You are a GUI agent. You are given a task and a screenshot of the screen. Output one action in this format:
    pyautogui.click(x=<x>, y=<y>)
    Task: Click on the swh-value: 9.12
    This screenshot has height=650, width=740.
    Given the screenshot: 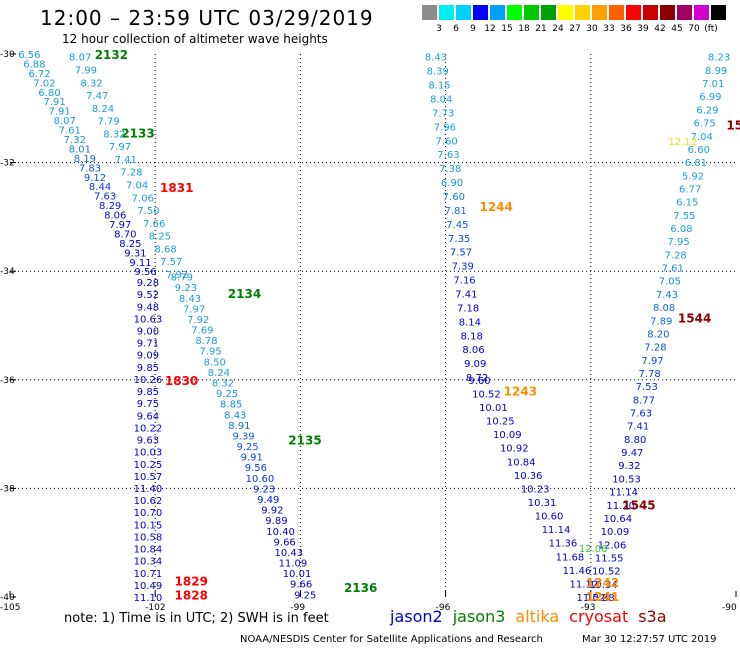 What is the action you would take?
    pyautogui.click(x=95, y=178)
    